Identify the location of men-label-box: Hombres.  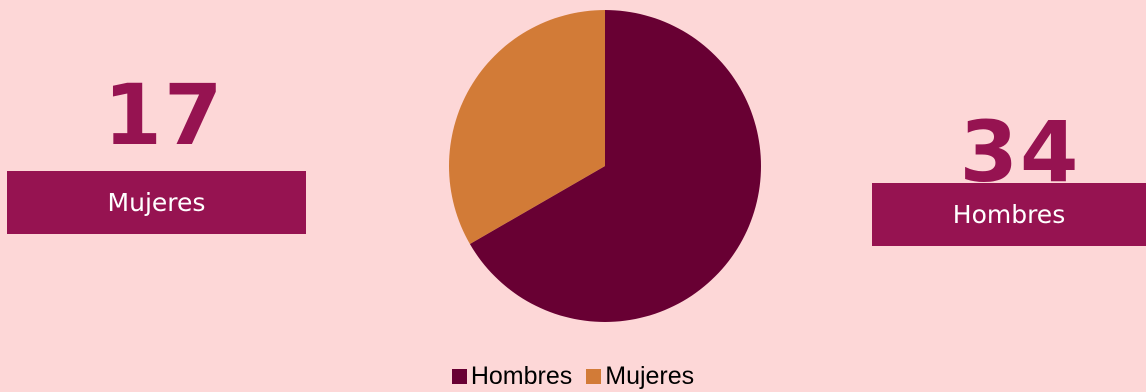
(1009, 214).